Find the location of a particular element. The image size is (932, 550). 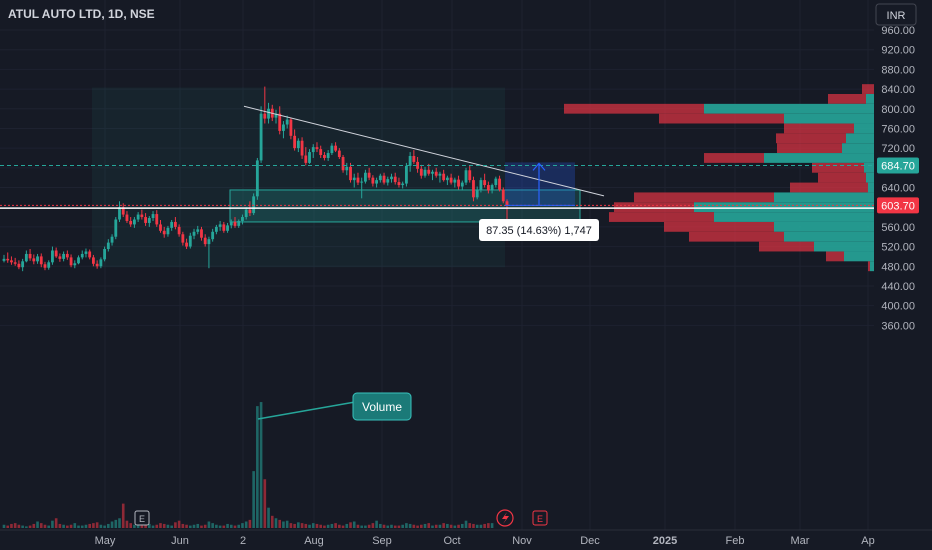

price-tick: 480.00 is located at coordinates (898, 267).